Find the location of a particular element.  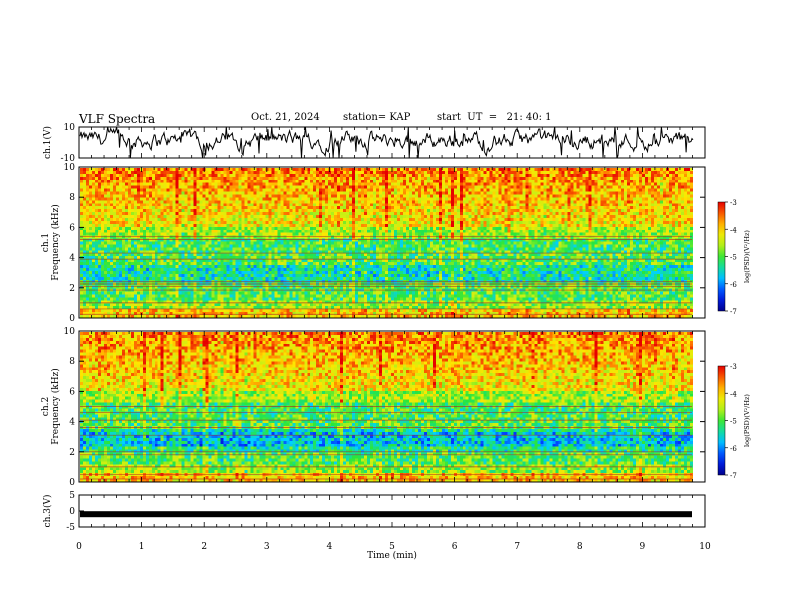

start-time-label: start UT = 21: 40: 1 is located at coordinates (494, 117).